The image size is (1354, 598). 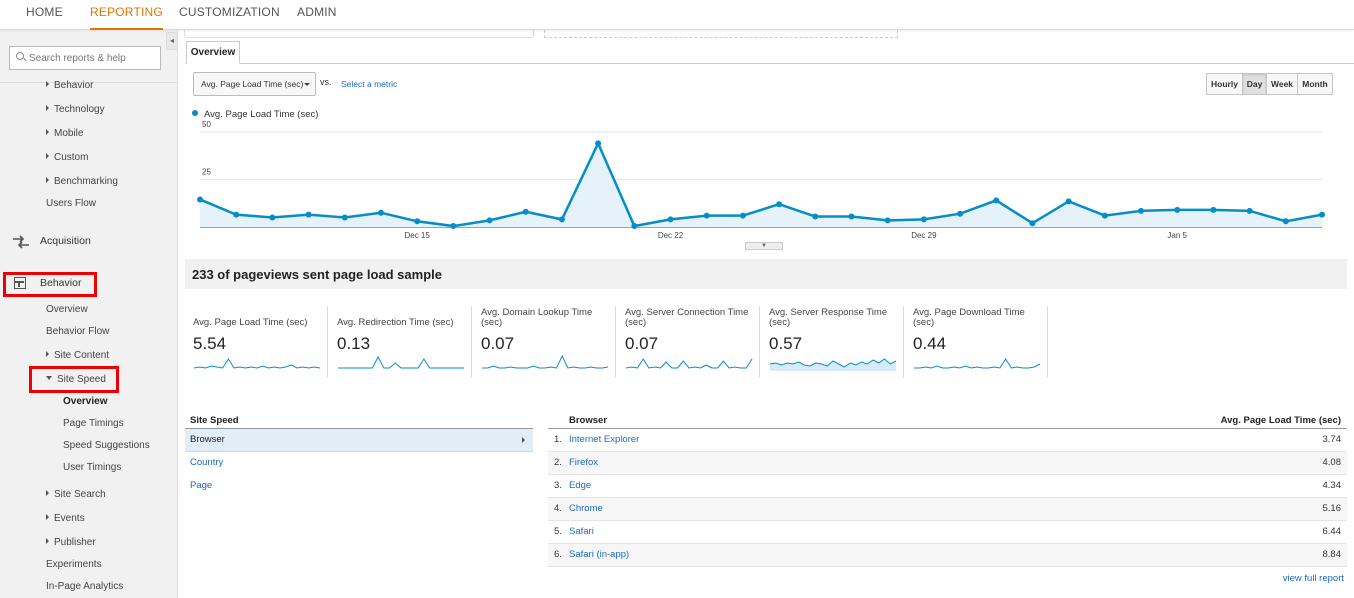 I want to click on sidebar-item-site-speed-overview: Overview, so click(x=85, y=401).